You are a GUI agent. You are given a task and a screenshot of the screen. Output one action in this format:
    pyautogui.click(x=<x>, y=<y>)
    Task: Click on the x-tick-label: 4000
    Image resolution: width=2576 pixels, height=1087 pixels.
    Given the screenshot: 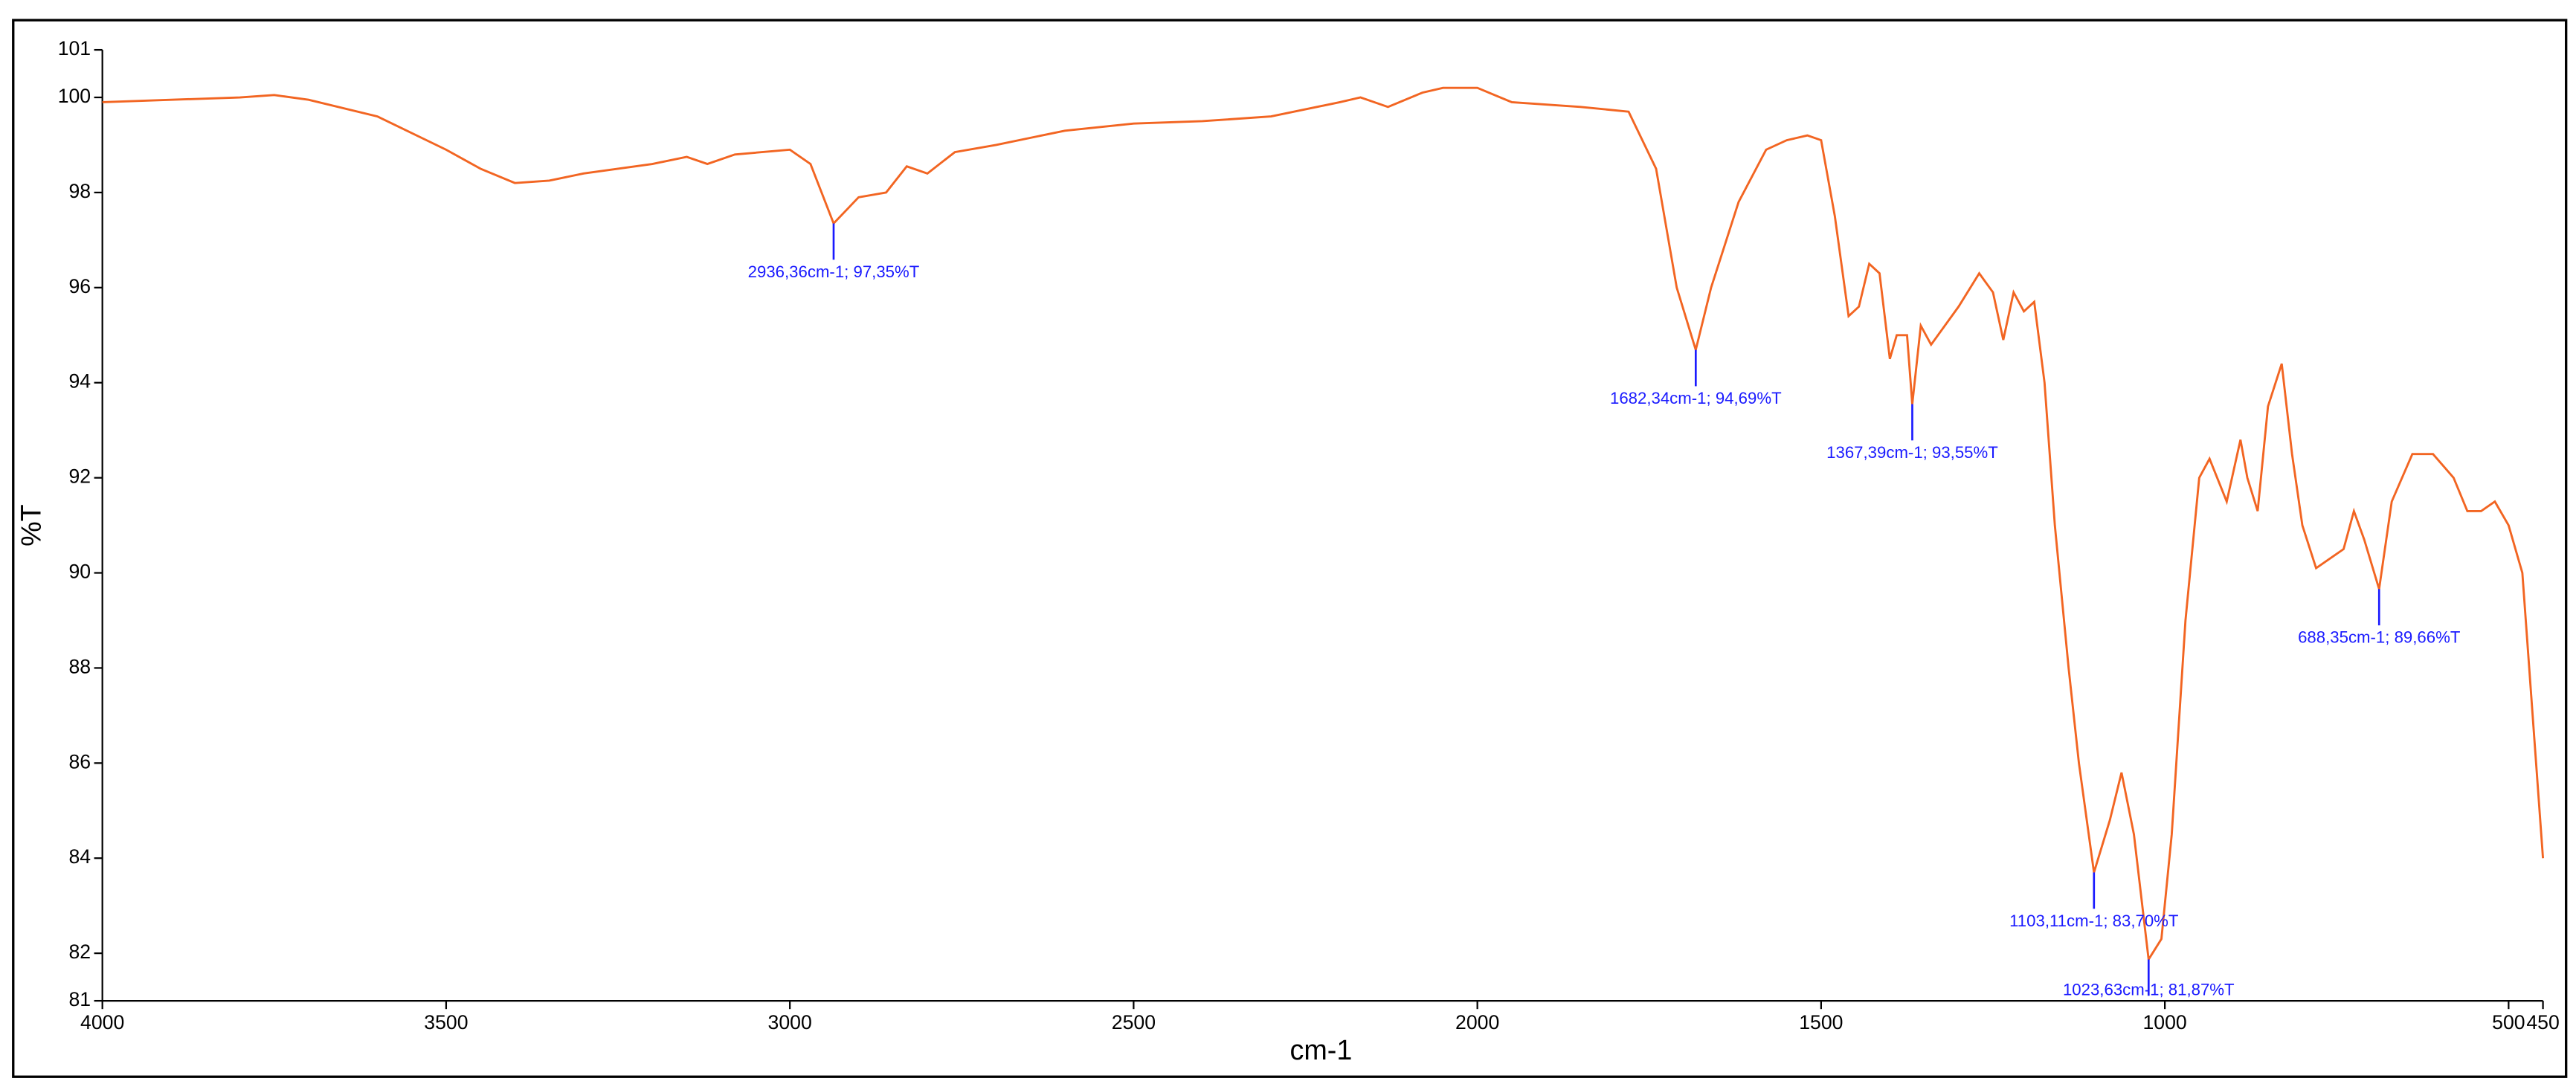 What is the action you would take?
    pyautogui.click(x=102, y=1022)
    